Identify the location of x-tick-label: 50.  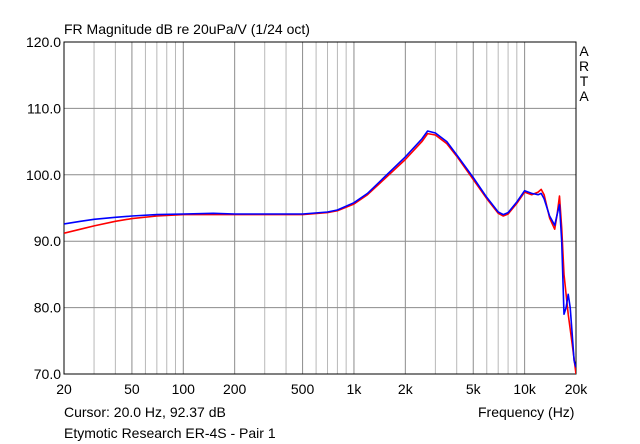
(132, 389).